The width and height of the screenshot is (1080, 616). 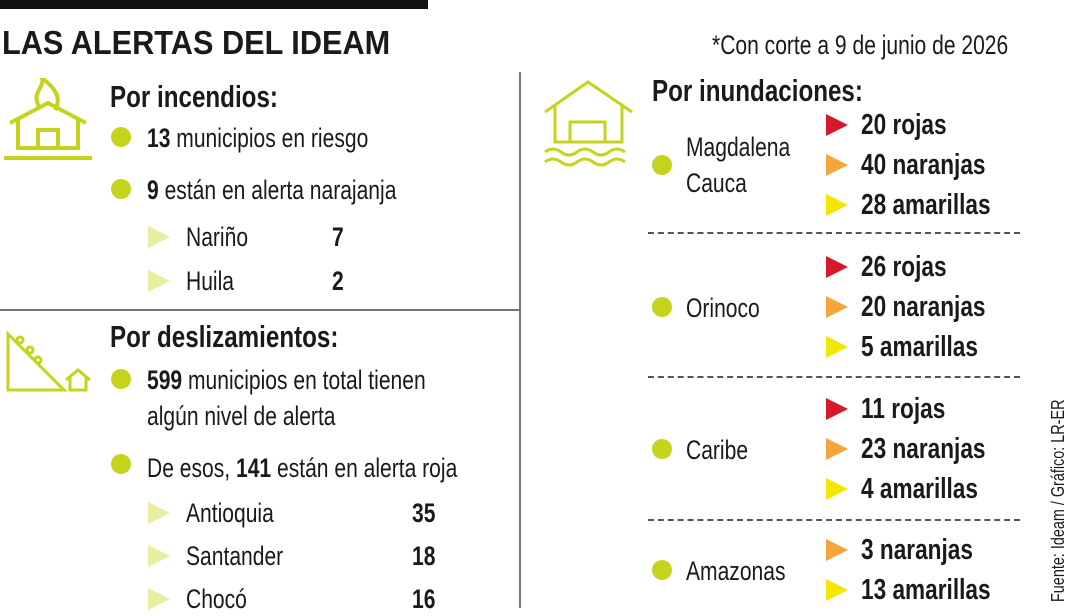 I want to click on alert-text: 20 rojas, so click(x=904, y=125).